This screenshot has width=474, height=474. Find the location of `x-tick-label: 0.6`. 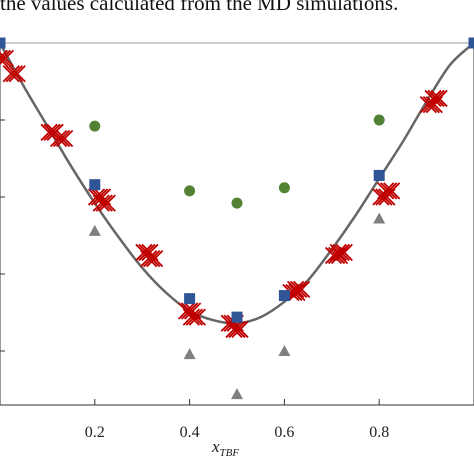

x-tick-label: 0.6 is located at coordinates (284, 432).